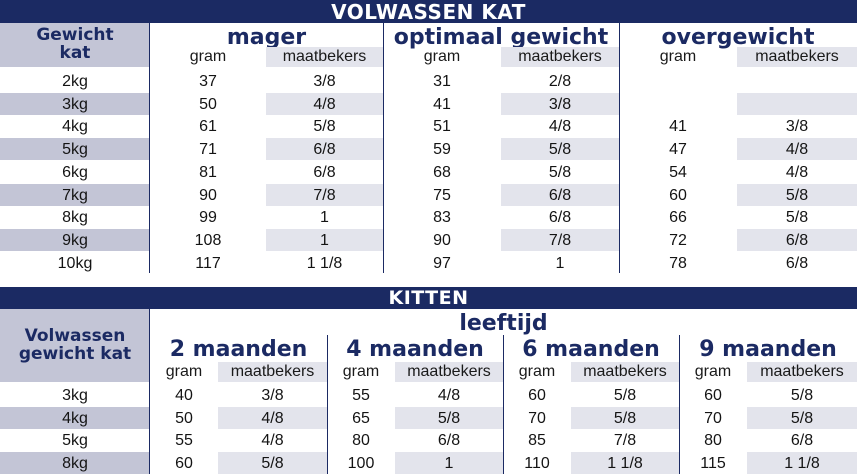 This screenshot has width=857, height=476. I want to click on adult-row: 8kg 99 1 83 6/8 66 5/8, so click(428, 217).